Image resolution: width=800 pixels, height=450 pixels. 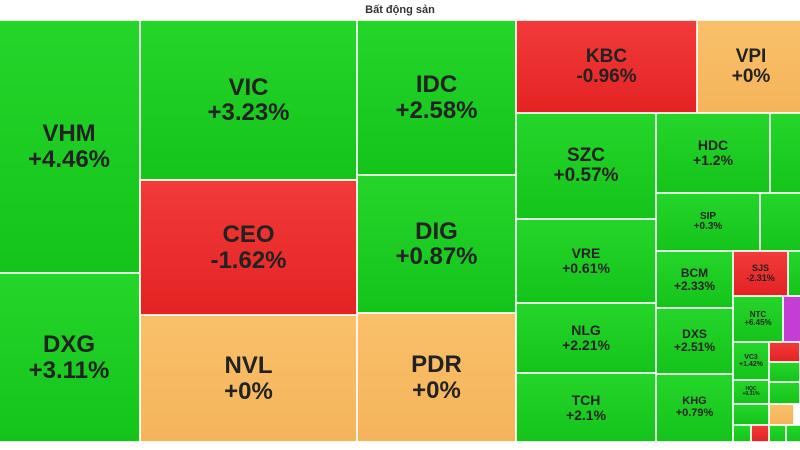 I want to click on tile-symbol: PDR, so click(x=436, y=365).